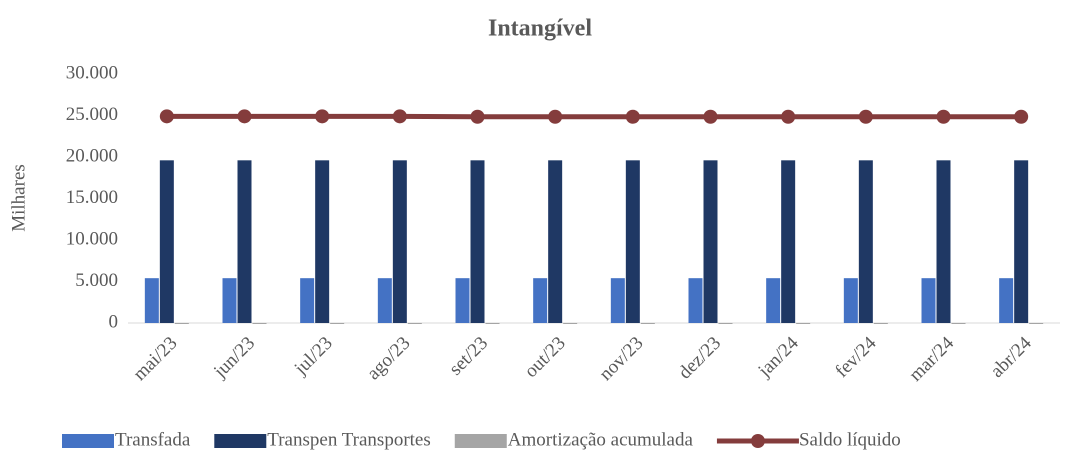  Describe the element at coordinates (1012, 357) in the screenshot. I see `x-tick-label: abr/24` at that location.